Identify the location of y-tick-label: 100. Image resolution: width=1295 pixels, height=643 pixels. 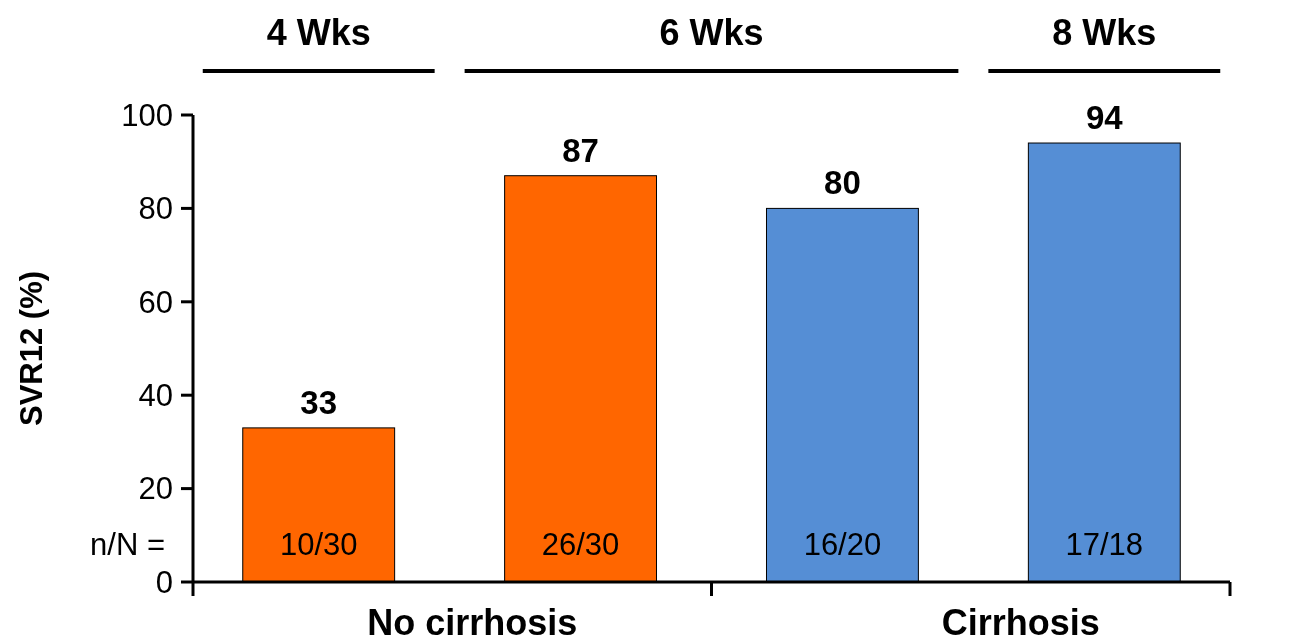
(147, 115).